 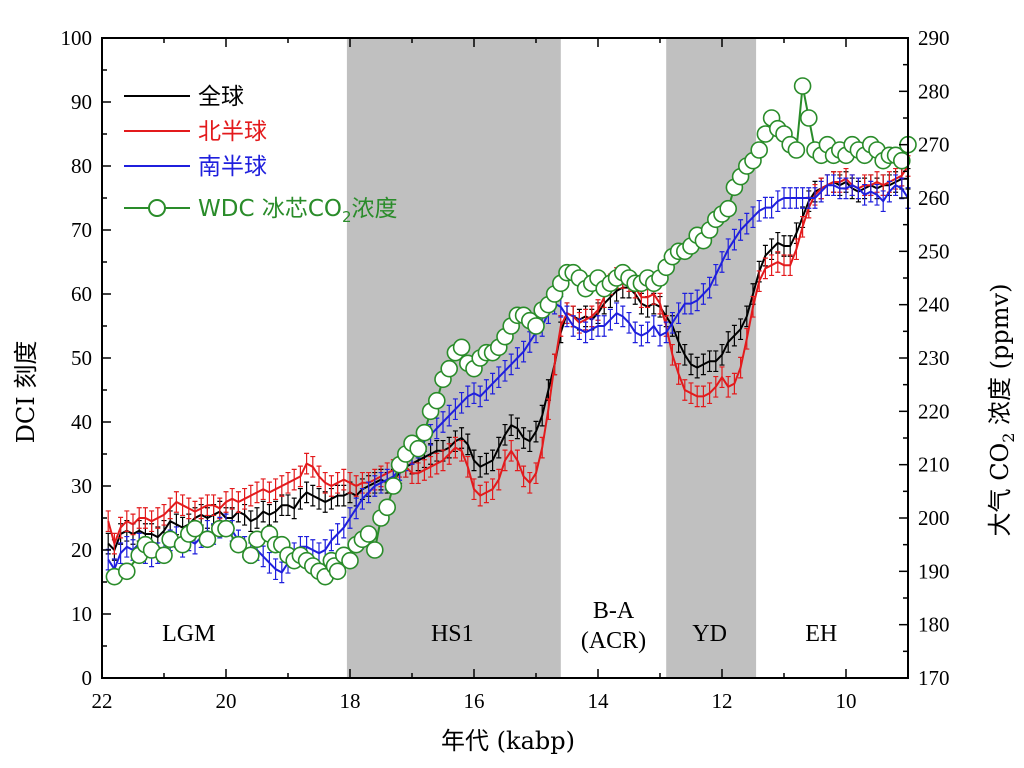 What do you see at coordinates (452, 634) in the screenshot?
I see `period-label-1: HS1` at bounding box center [452, 634].